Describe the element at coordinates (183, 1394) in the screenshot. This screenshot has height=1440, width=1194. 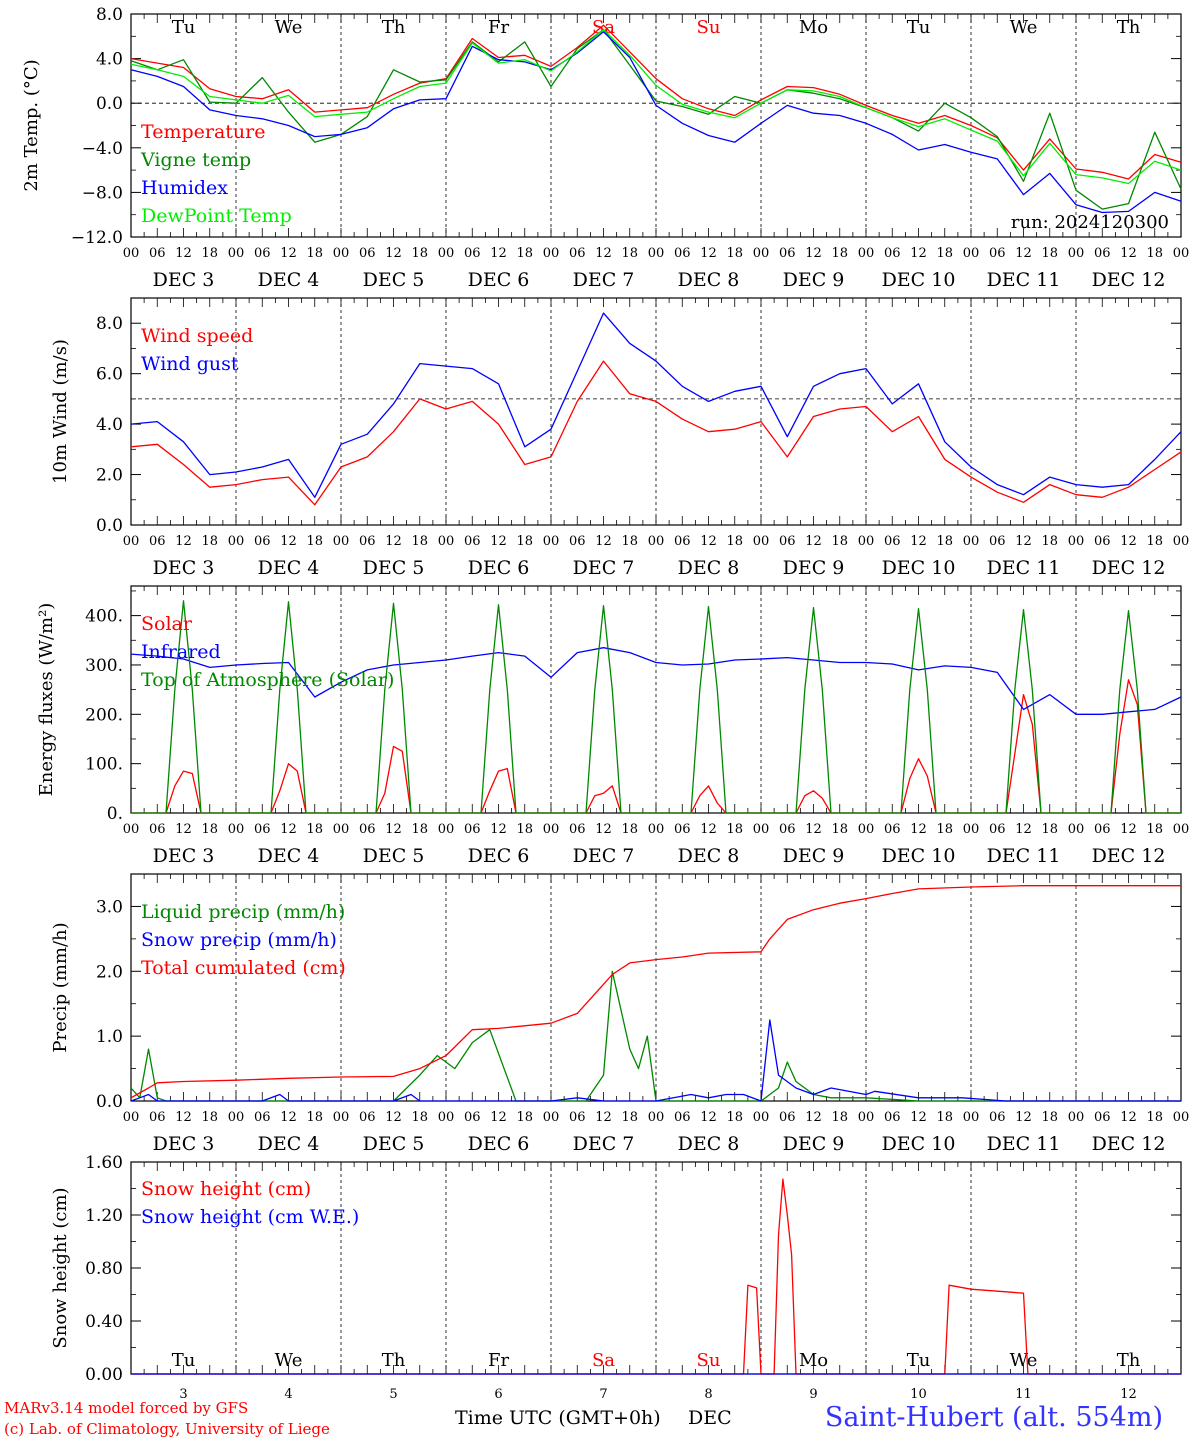
I see `day-number-label: 3` at that location.